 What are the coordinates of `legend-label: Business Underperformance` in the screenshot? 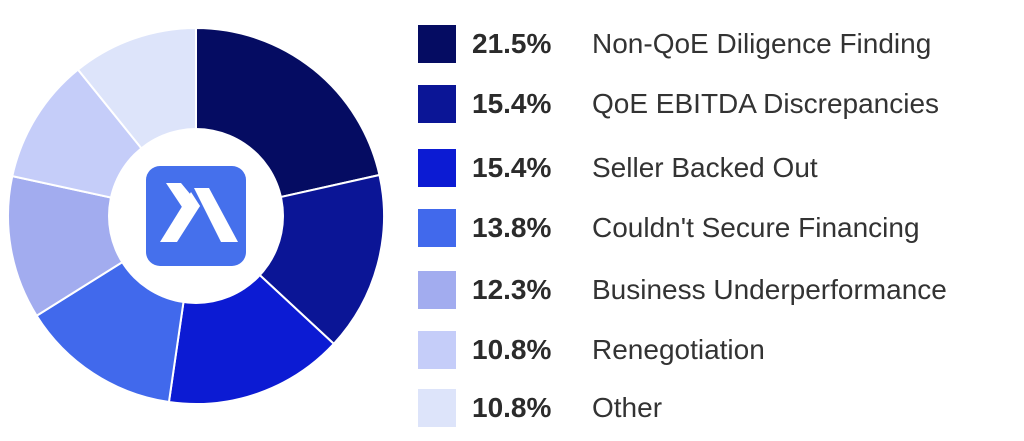 It's located at (769, 289).